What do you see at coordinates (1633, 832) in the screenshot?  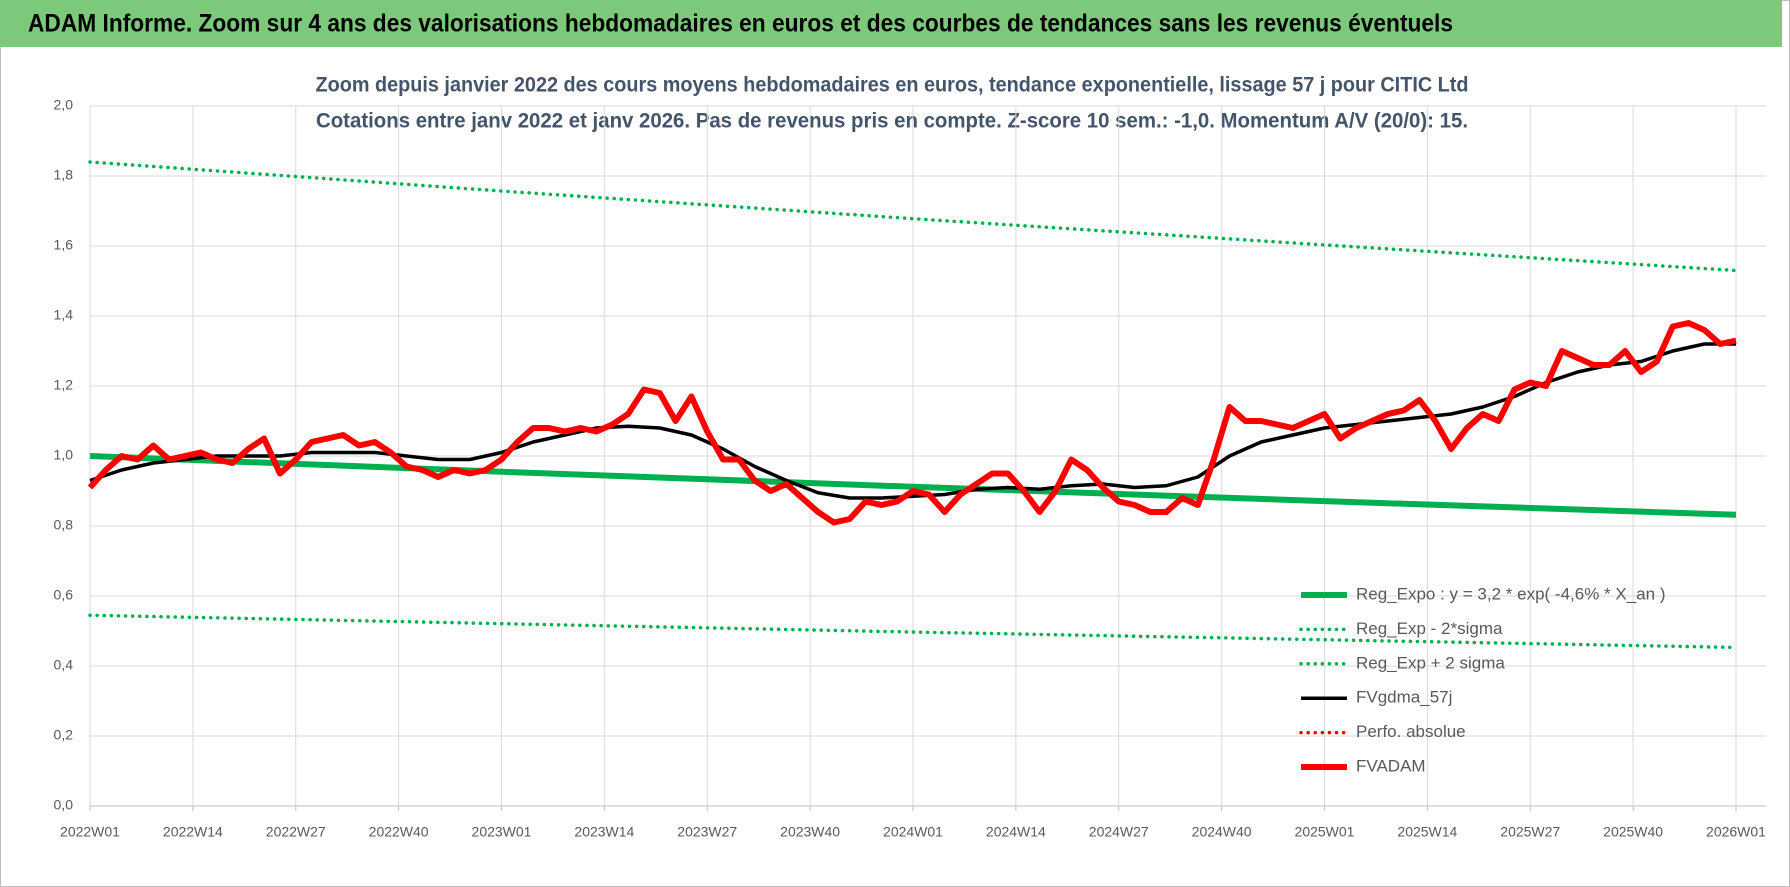 I see `x-tick-label: 2025W40` at bounding box center [1633, 832].